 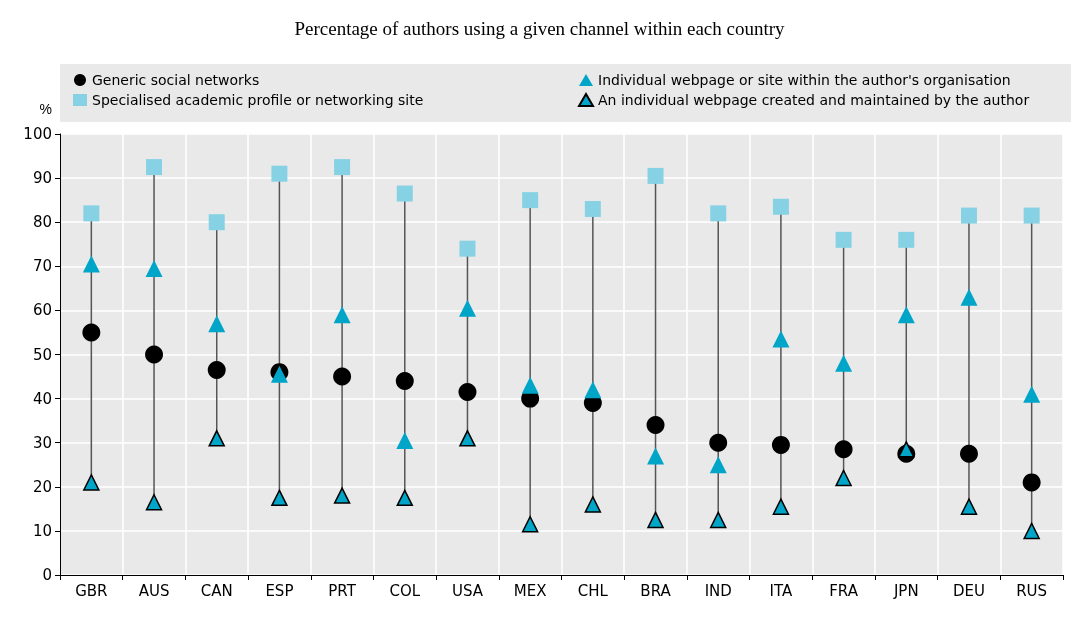 I want to click on x-tick-label: AUS, so click(x=154, y=590).